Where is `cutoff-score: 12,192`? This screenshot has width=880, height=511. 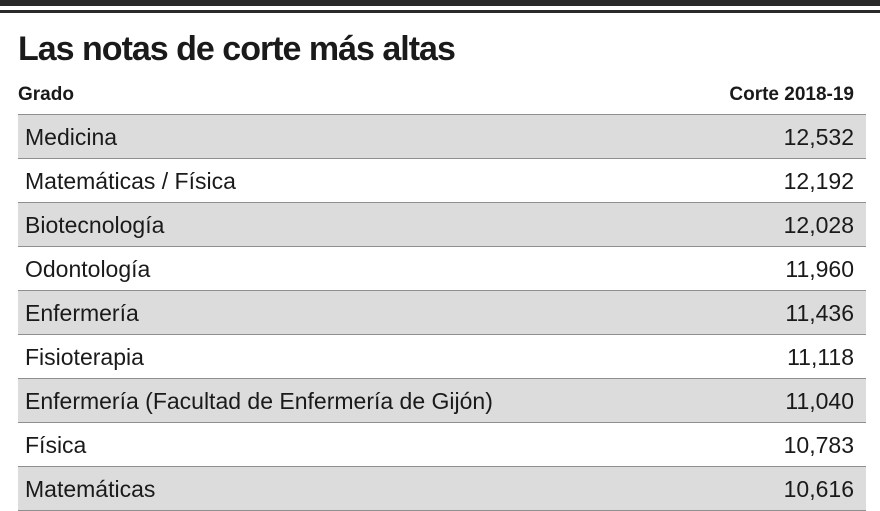
cutoff-score: 12,192 is located at coordinates (818, 180).